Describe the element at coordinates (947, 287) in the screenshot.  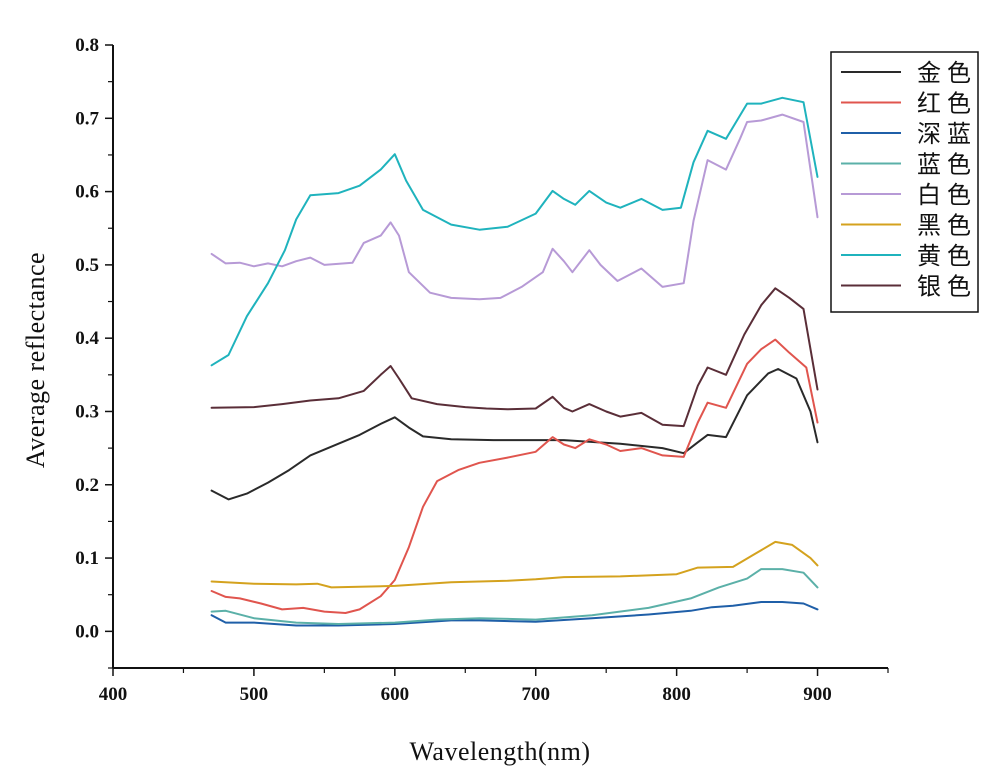
I see `legend-label: 银色` at that location.